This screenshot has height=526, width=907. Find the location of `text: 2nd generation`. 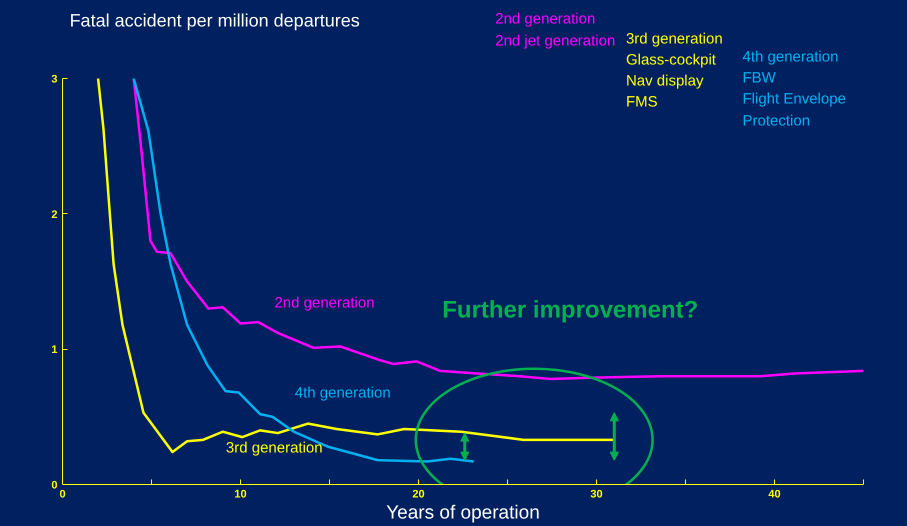

text: 2nd generation is located at coordinates (545, 19).